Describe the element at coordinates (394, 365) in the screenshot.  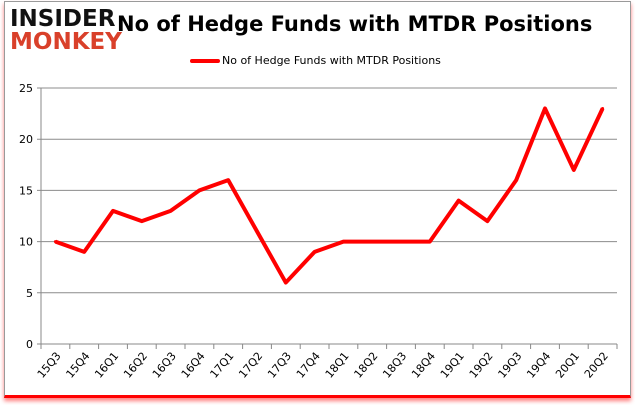
I see `x-tick-label: 18Q3` at that location.